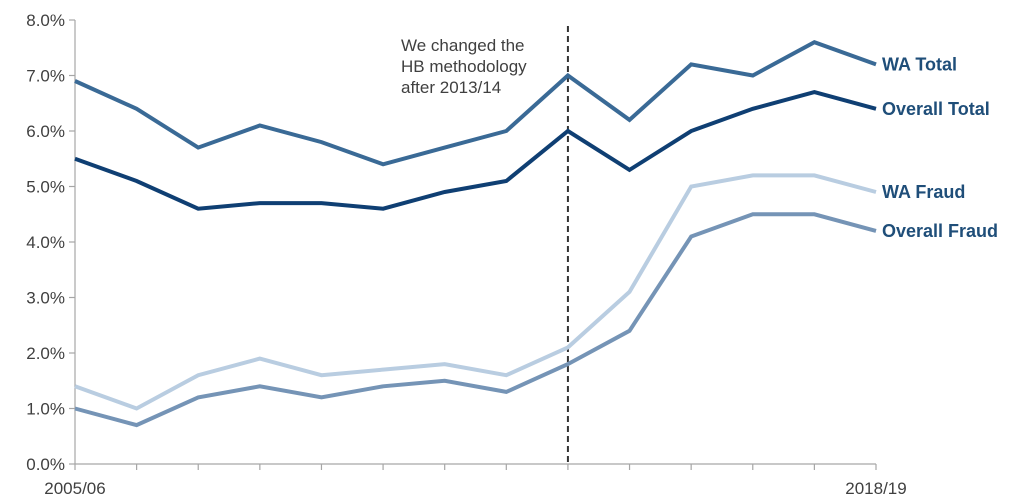  I want to click on wa-fraud-label: WA Fraud, so click(923, 192).